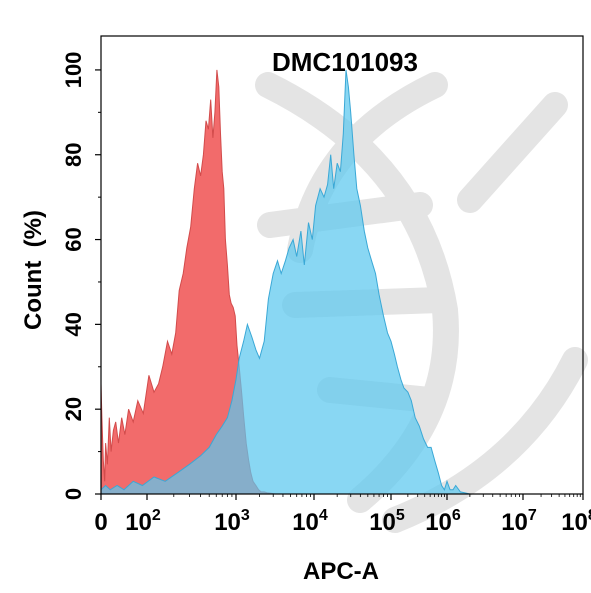 The width and height of the screenshot is (591, 593). I want to click on x-tick-label: 10⁸, so click(576, 521).